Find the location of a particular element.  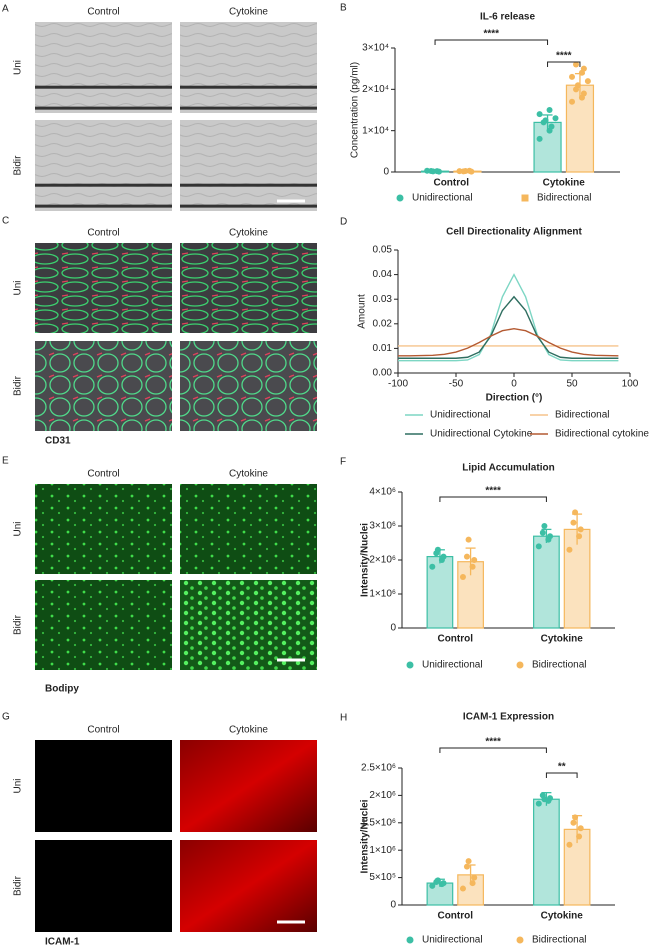

y-tick-label: 3×10⁶ is located at coordinates (382, 526).